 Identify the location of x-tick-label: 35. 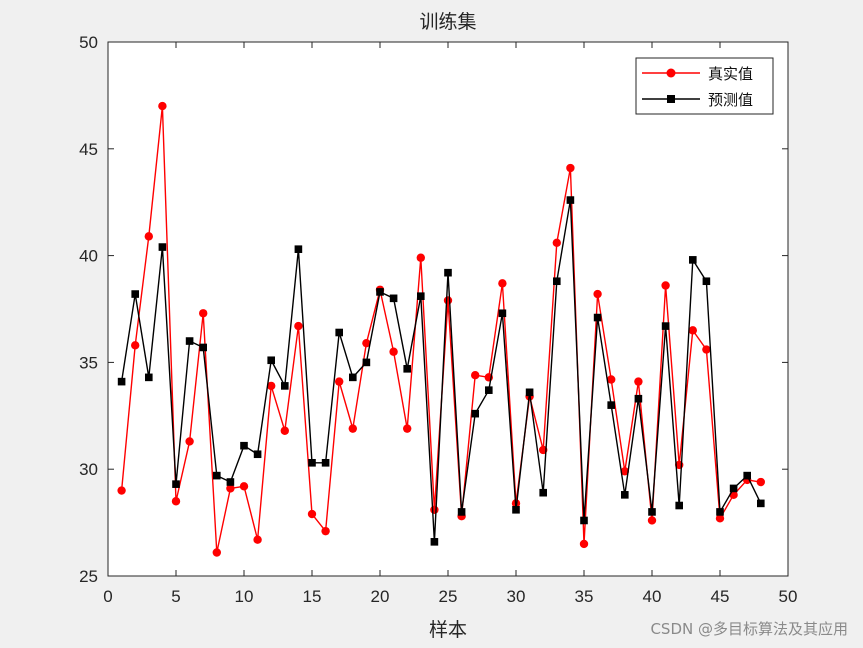
(584, 596).